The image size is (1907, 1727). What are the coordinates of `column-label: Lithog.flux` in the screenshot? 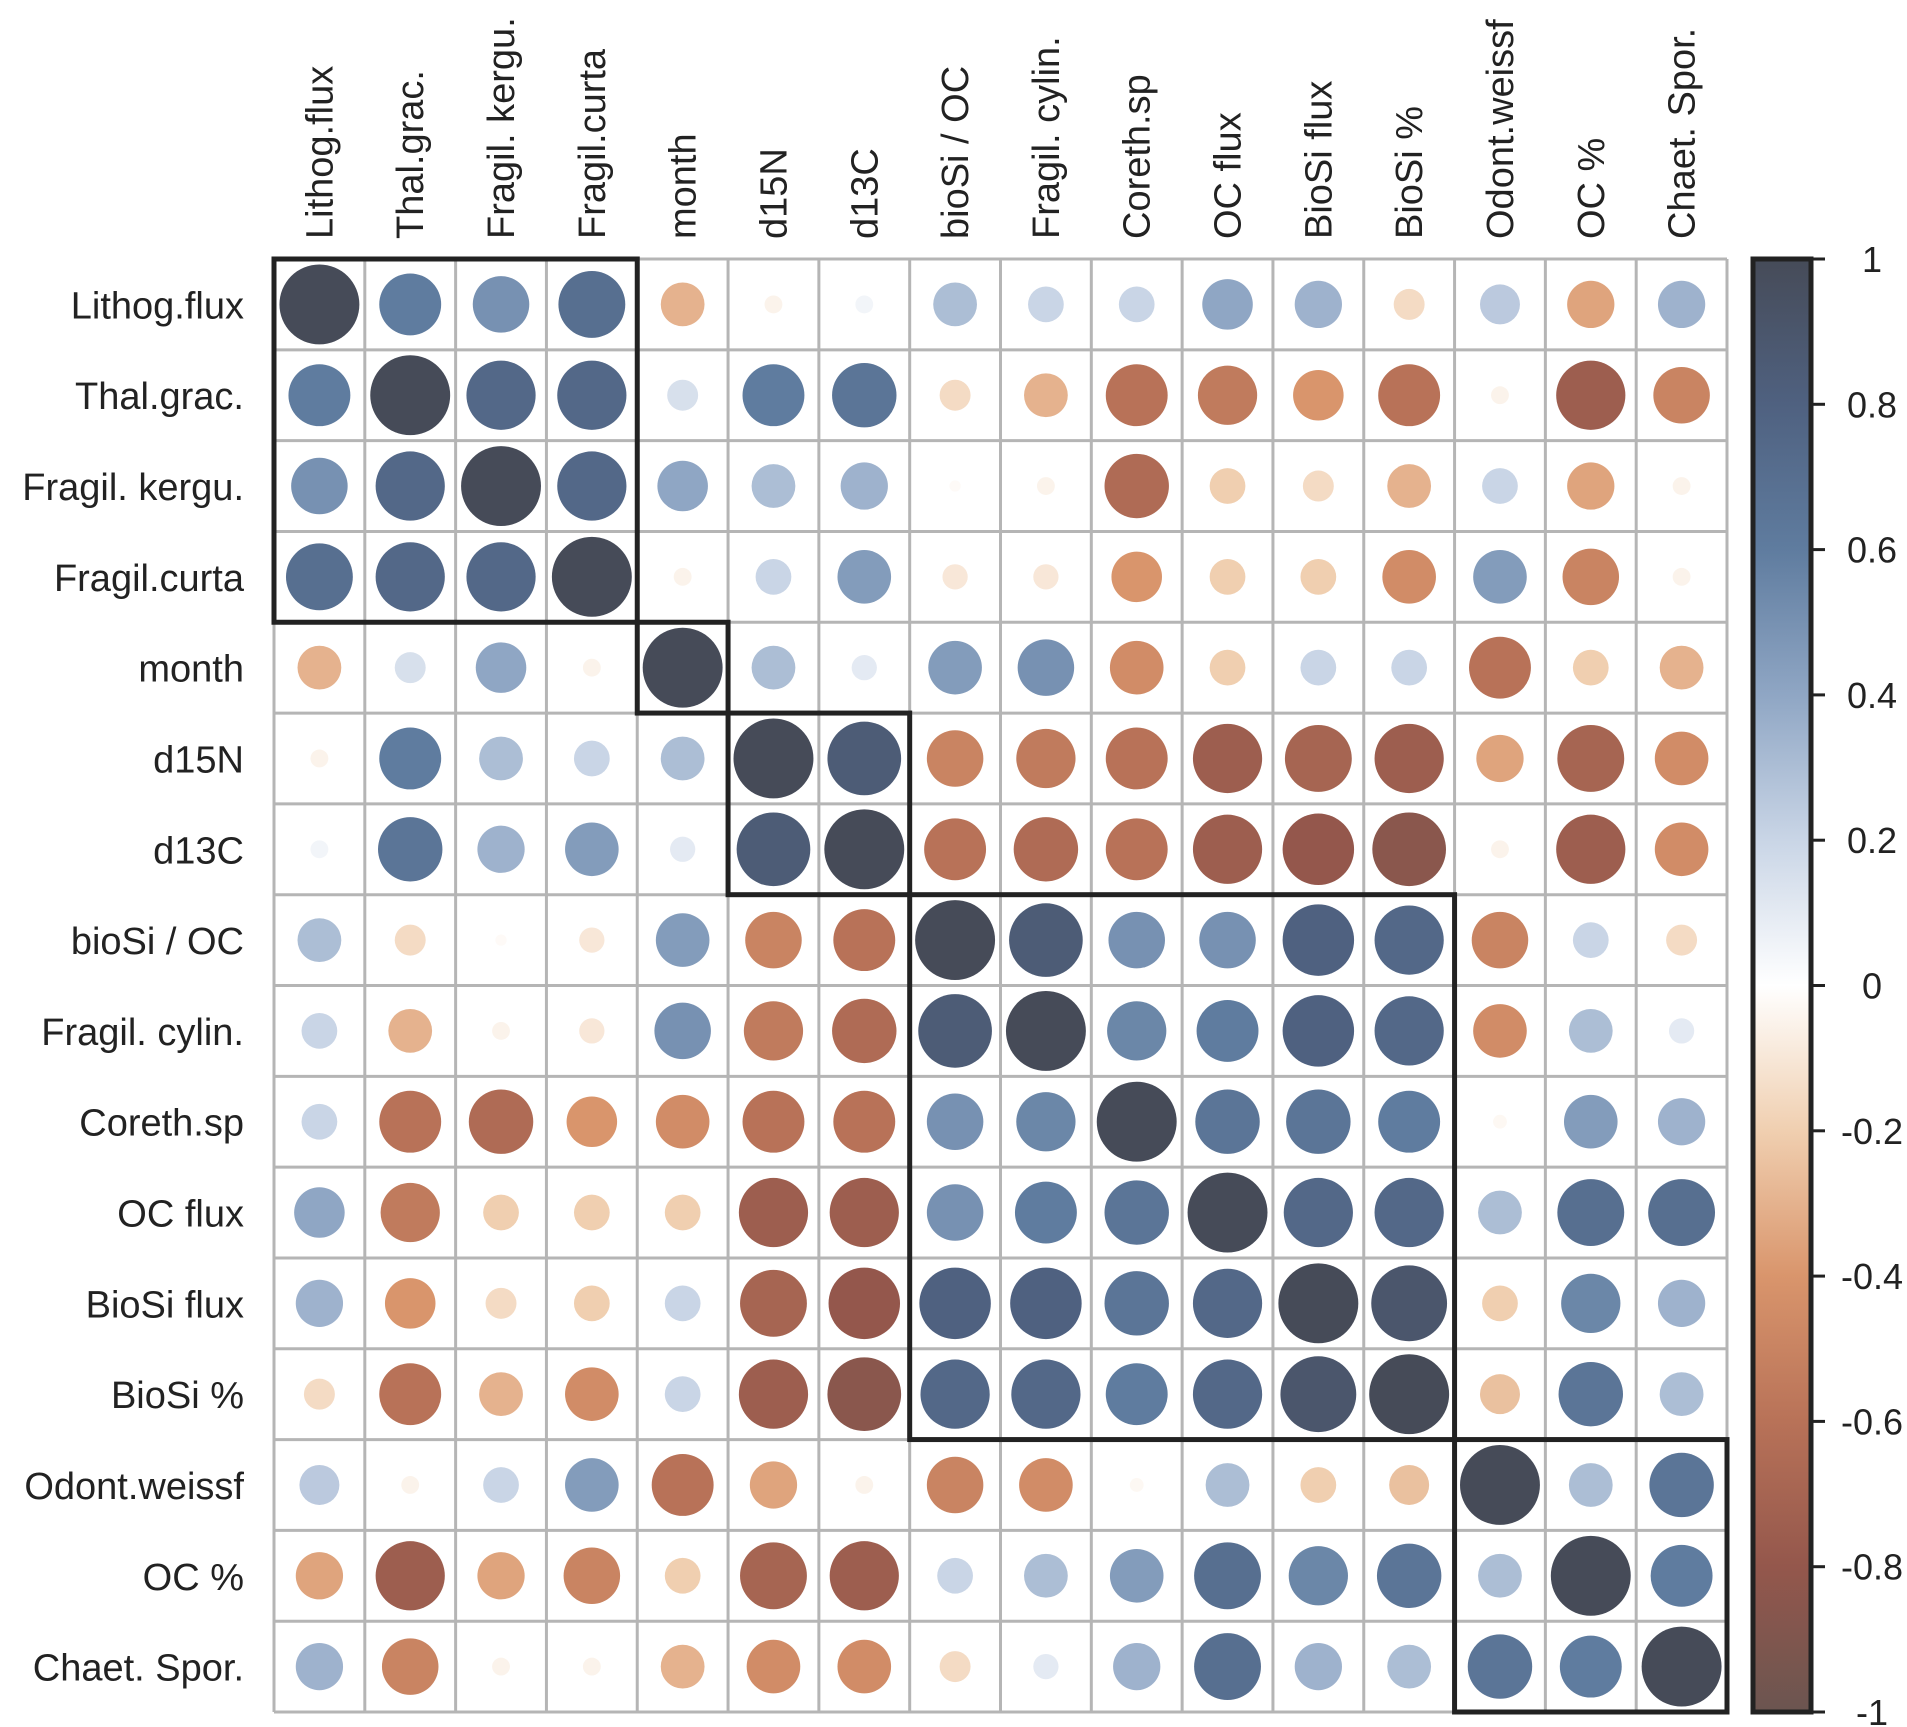 It's located at (320, 152).